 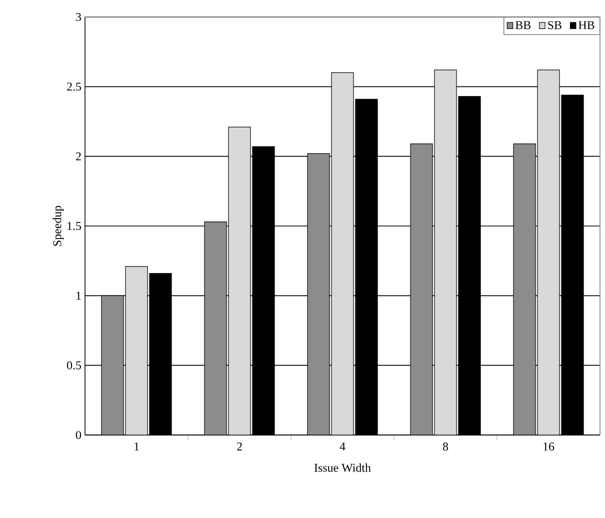 I want to click on x-axis-title: Issue Width, so click(x=342, y=467).